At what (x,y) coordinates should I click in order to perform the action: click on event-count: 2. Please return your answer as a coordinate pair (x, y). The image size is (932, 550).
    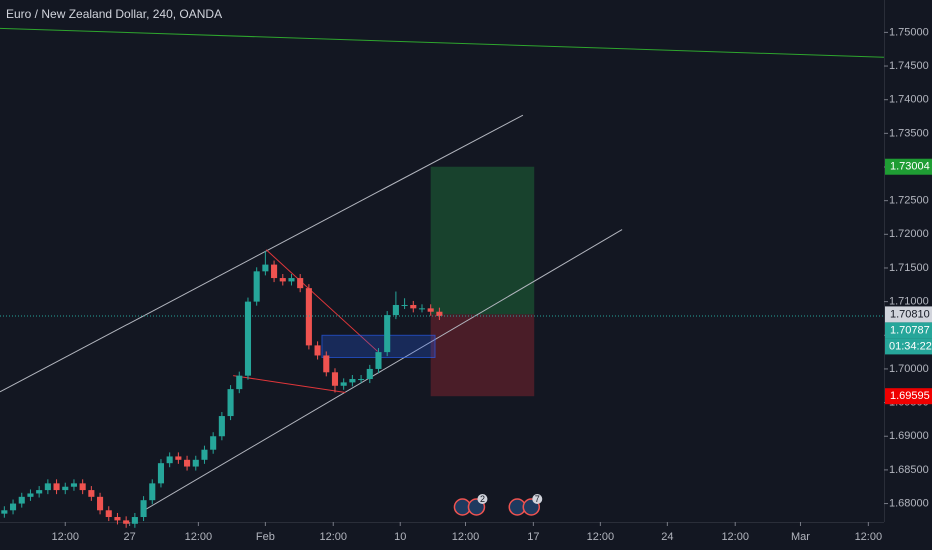
    Looking at the image, I should click on (482, 499).